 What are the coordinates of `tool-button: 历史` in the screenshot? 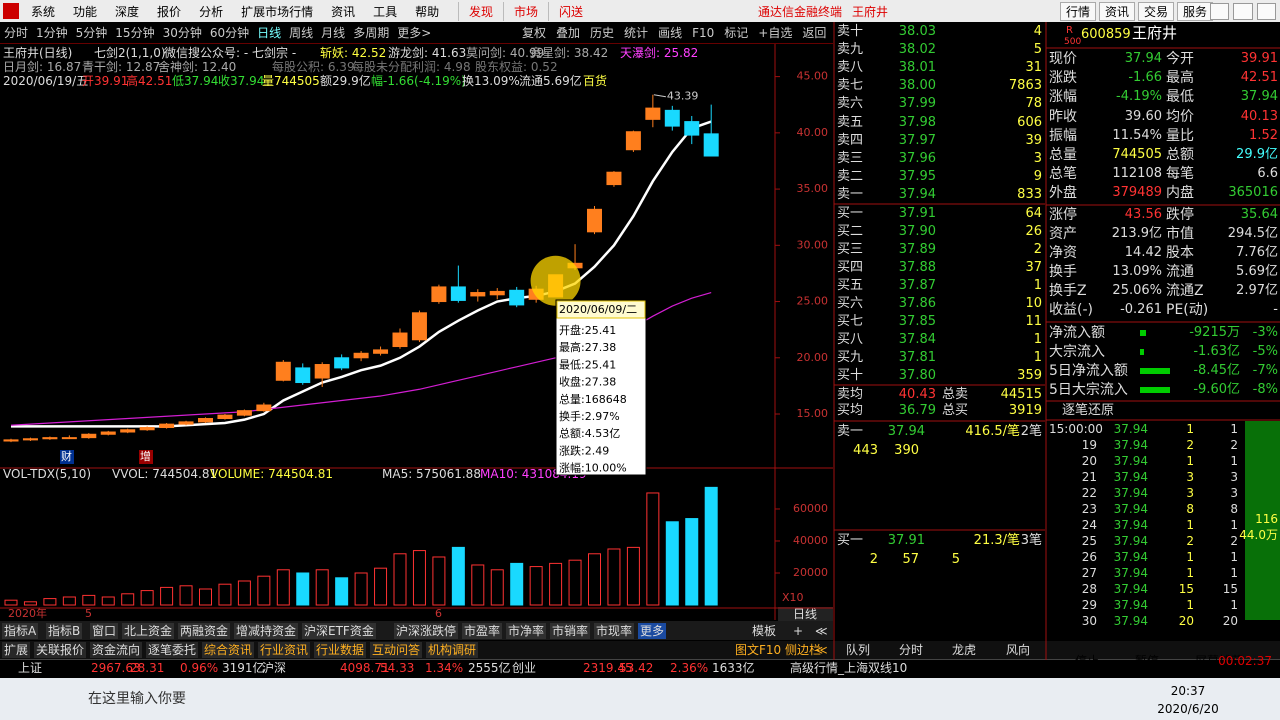 It's located at (602, 33).